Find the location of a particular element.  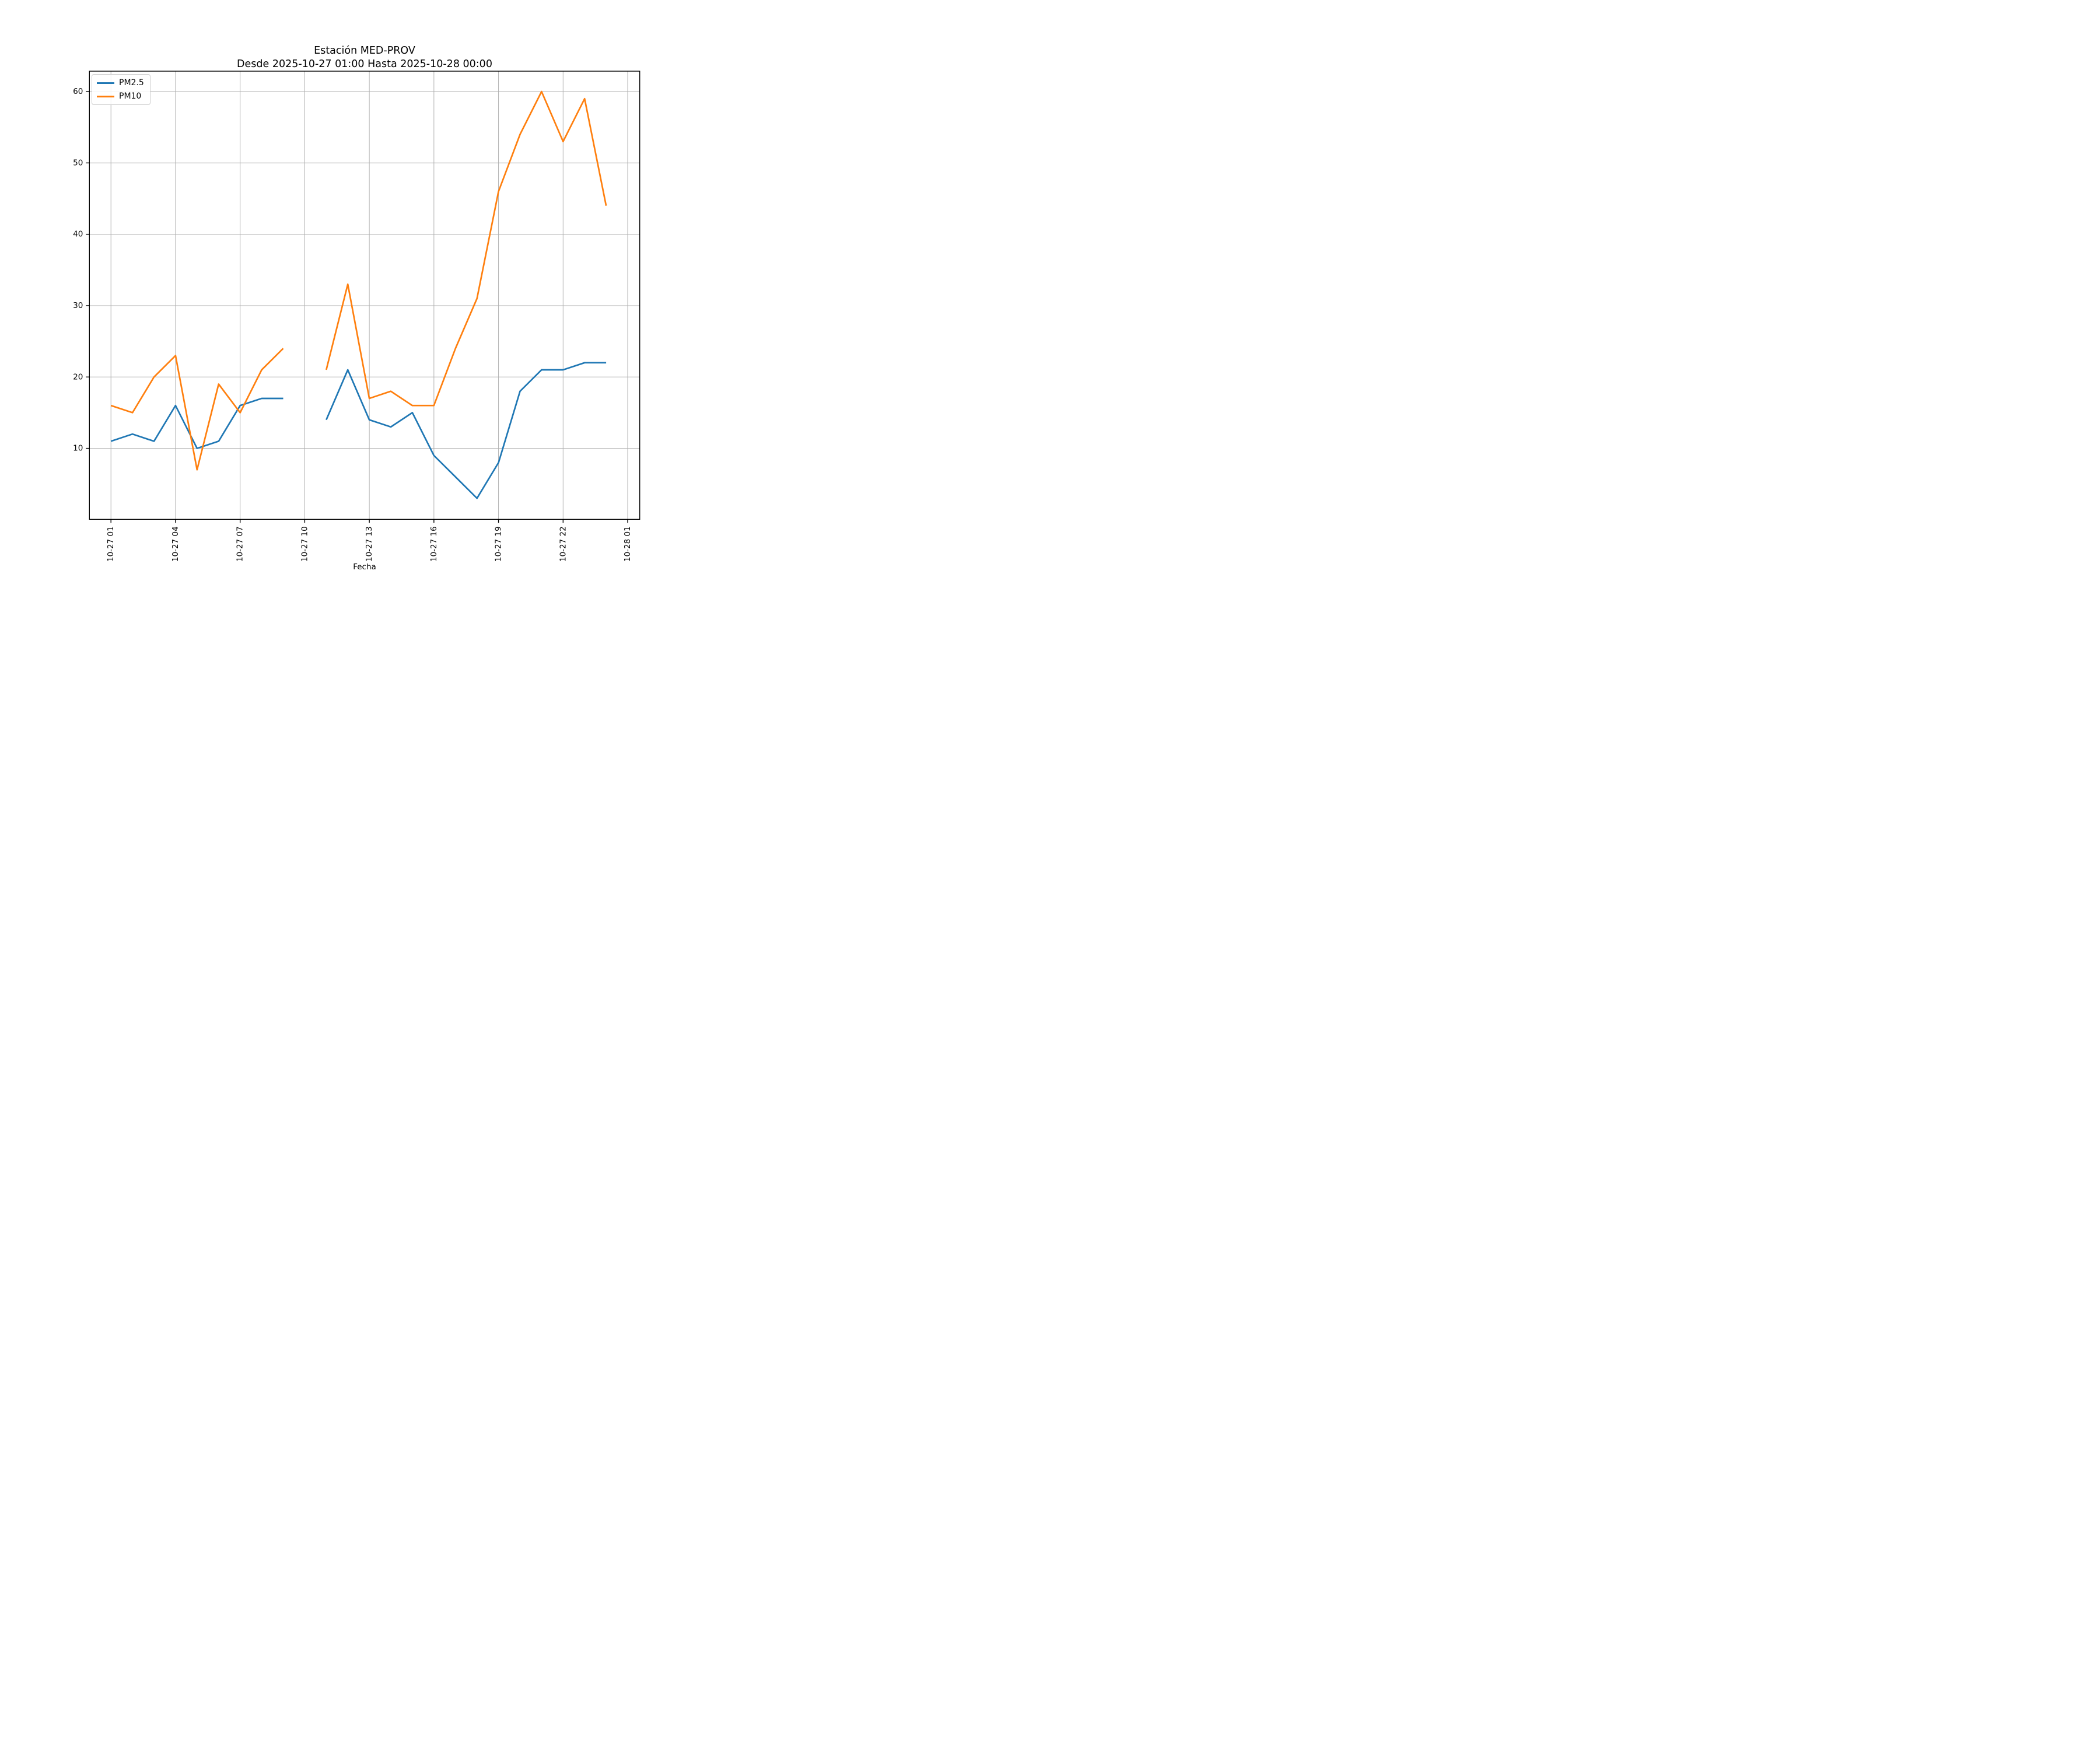

y-tick-label: 10 is located at coordinates (78, 448).